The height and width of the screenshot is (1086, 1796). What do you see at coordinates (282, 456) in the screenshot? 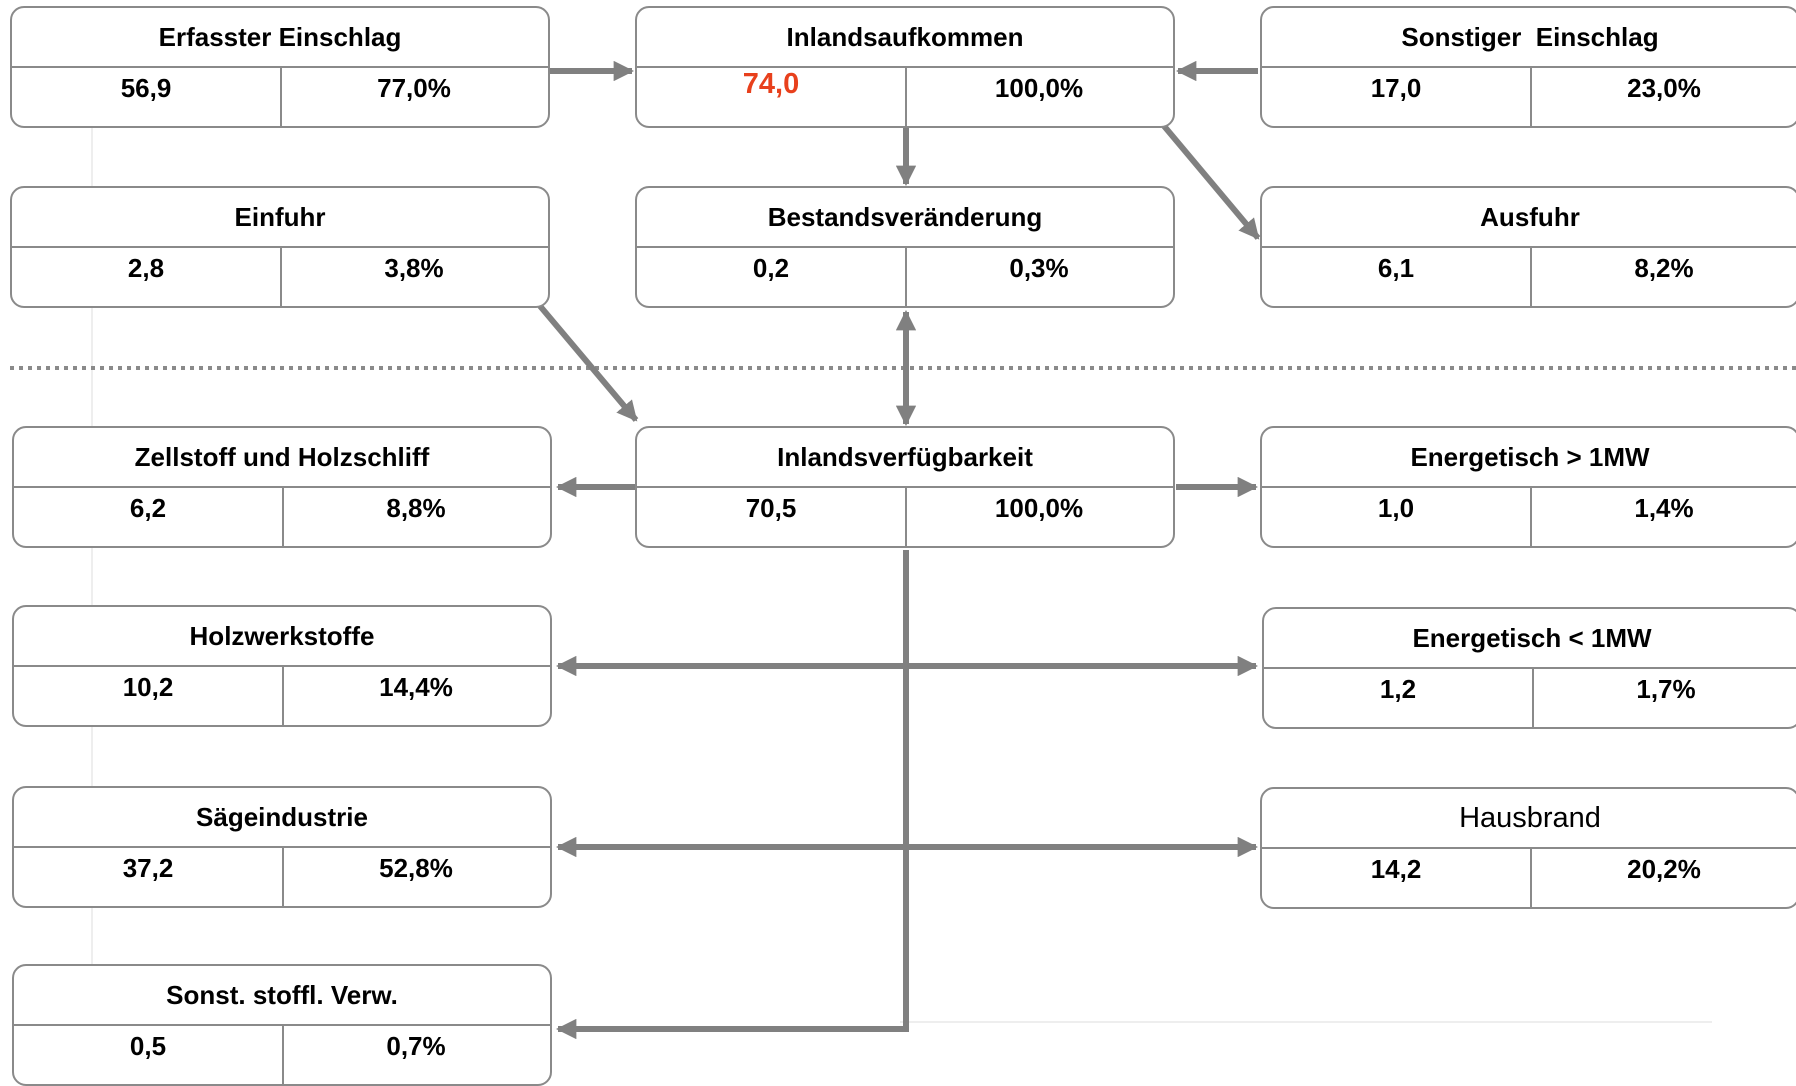
I see `box-title: Zellstoff und Holzschliff` at bounding box center [282, 456].